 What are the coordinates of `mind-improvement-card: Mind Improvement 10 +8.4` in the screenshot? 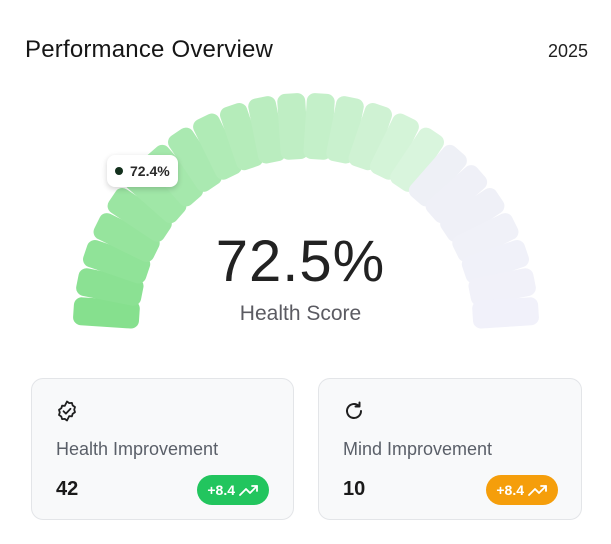 It's located at (450, 449).